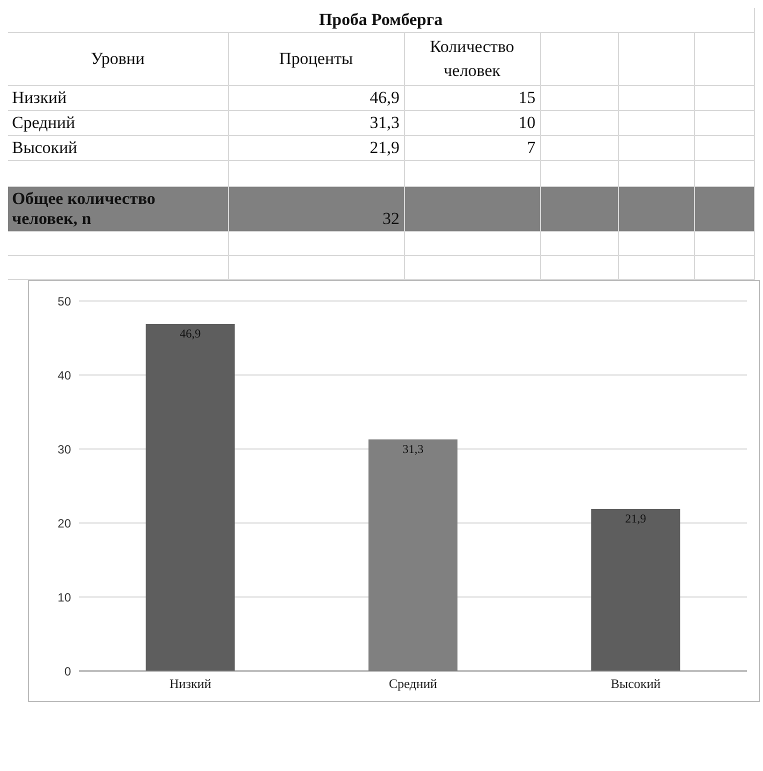 Image resolution: width=763 pixels, height=771 pixels. Describe the element at coordinates (472, 59) in the screenshot. I see `text: Количество человек` at that location.